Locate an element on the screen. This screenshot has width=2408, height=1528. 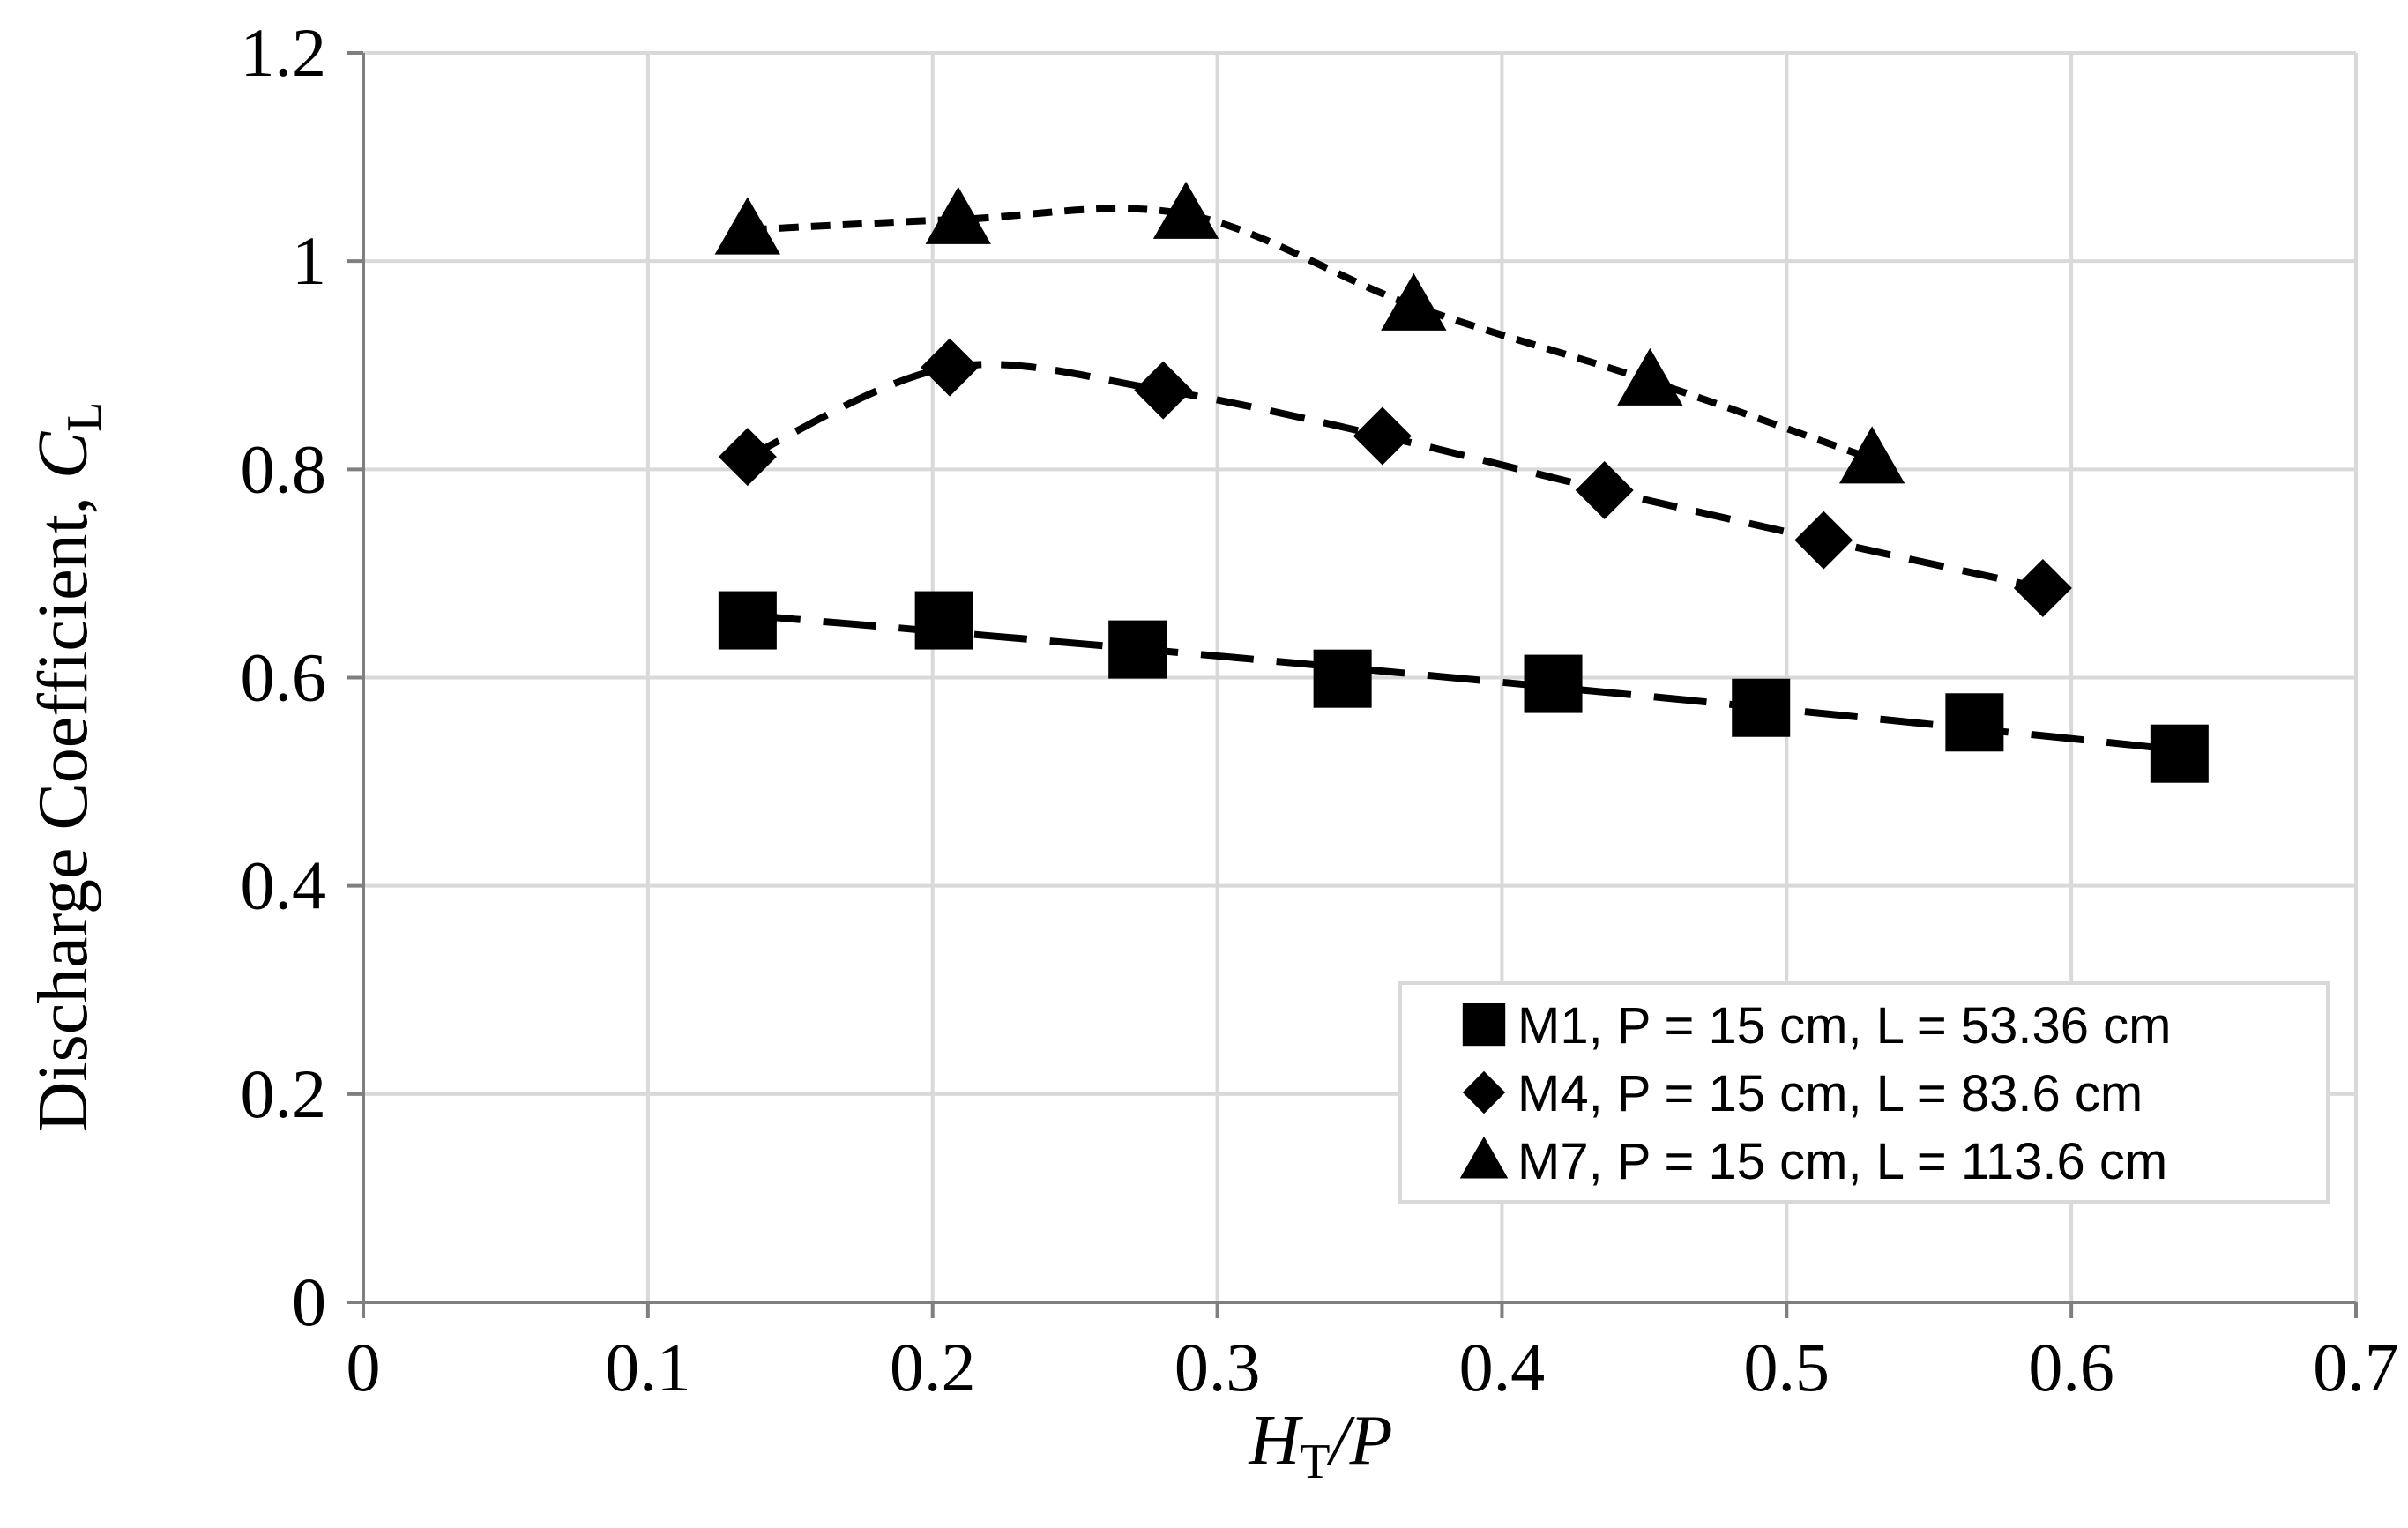
x-axis-title: HT/P is located at coordinates (1320, 1446).